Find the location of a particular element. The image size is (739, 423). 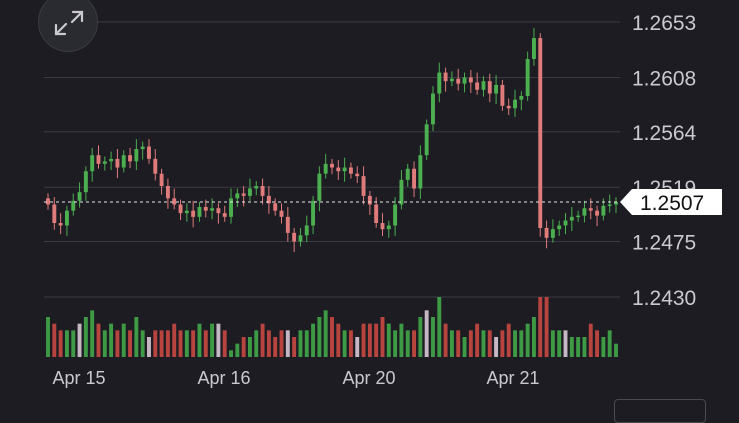

price-tick-label: 1.2564 is located at coordinates (664, 133).